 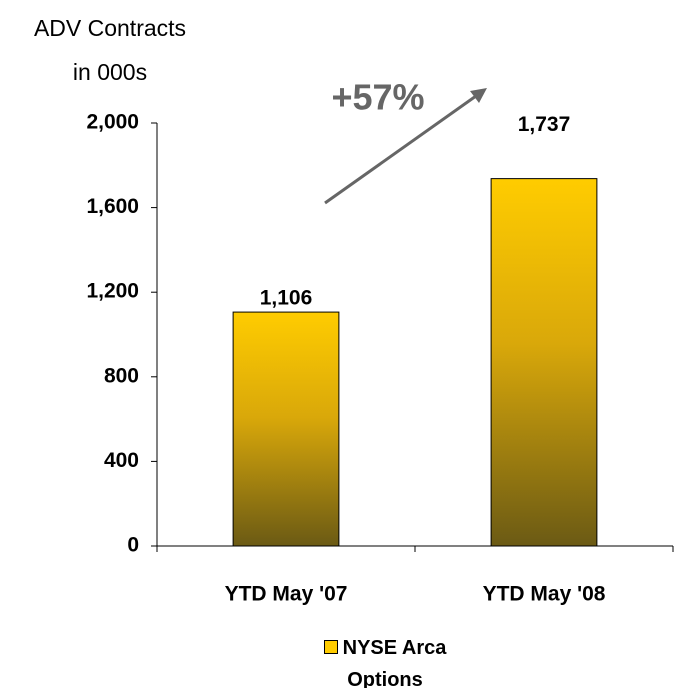 I want to click on legend: NYSE Arca Options, so click(x=385, y=660).